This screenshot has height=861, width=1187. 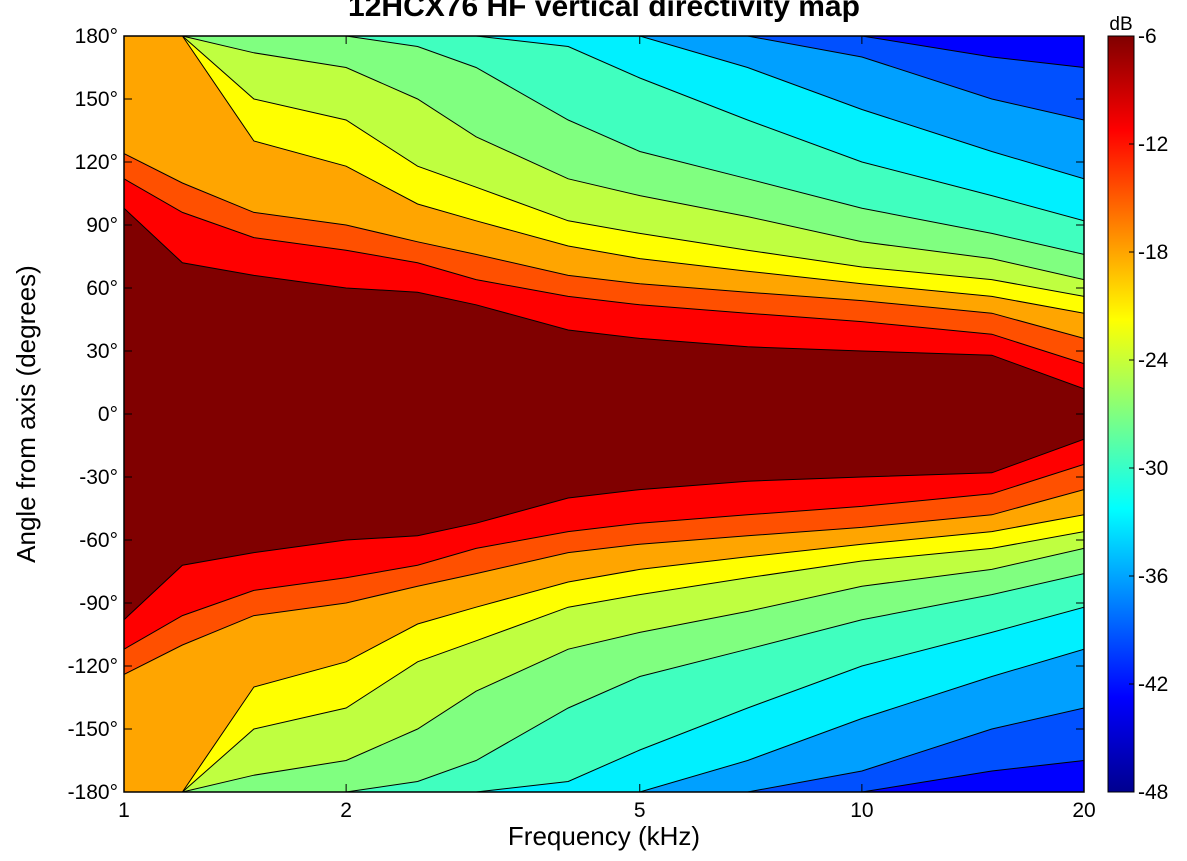 I want to click on y-tick-label: 60°, so click(x=102, y=288).